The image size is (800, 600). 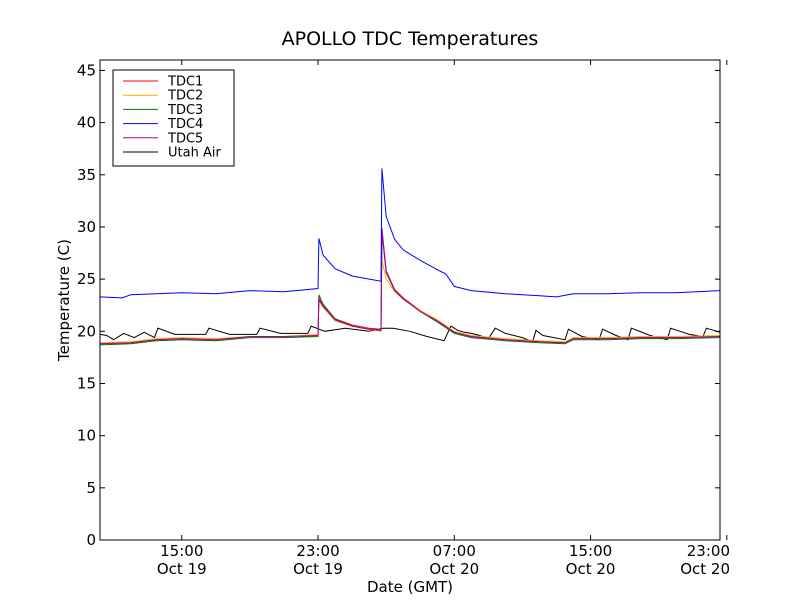 I want to click on legend-label: TDC4, so click(x=185, y=124).